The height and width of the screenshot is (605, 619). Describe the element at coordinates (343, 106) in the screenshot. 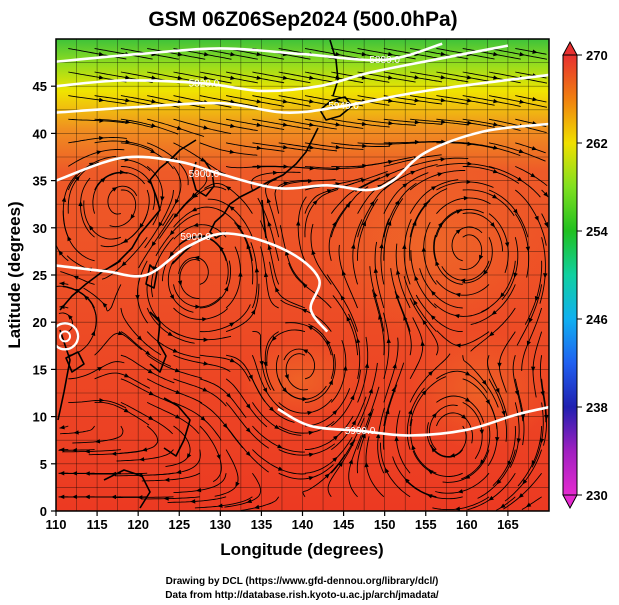

I see `contour-label: 5940.0` at that location.